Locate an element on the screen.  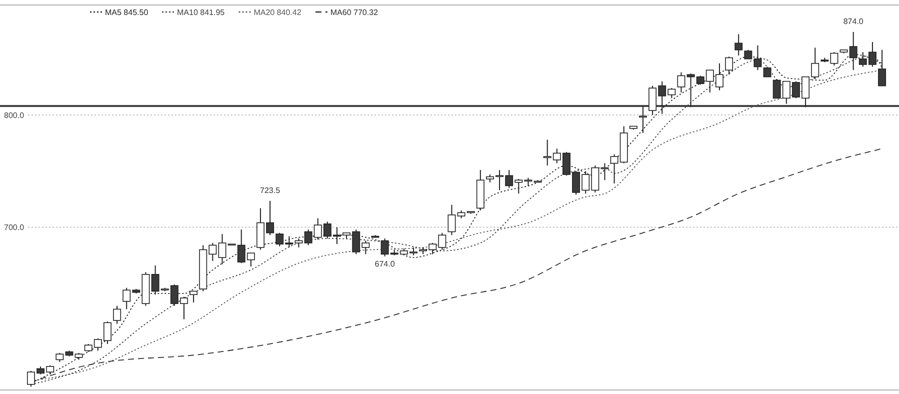
text: 723.5 is located at coordinates (270, 190).